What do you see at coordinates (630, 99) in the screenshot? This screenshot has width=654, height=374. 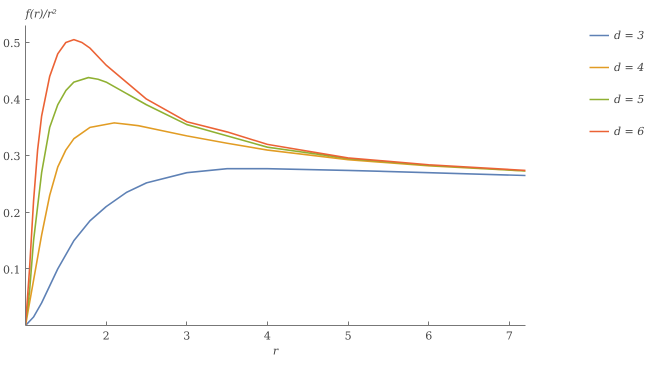 I see `legend-label: d = 5` at bounding box center [630, 99].